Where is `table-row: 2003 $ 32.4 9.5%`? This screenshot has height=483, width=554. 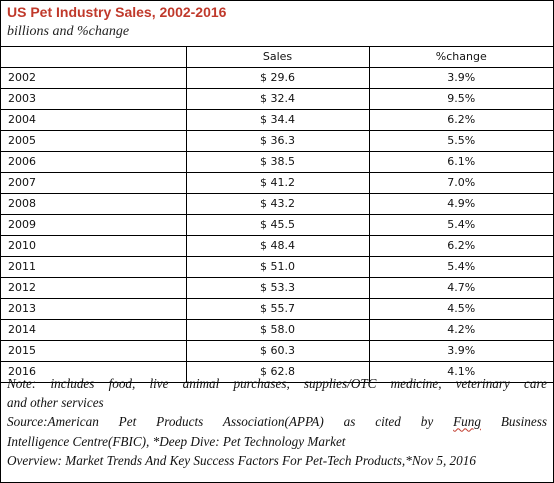 table-row: 2003 $ 32.4 9.5% is located at coordinates (277, 99).